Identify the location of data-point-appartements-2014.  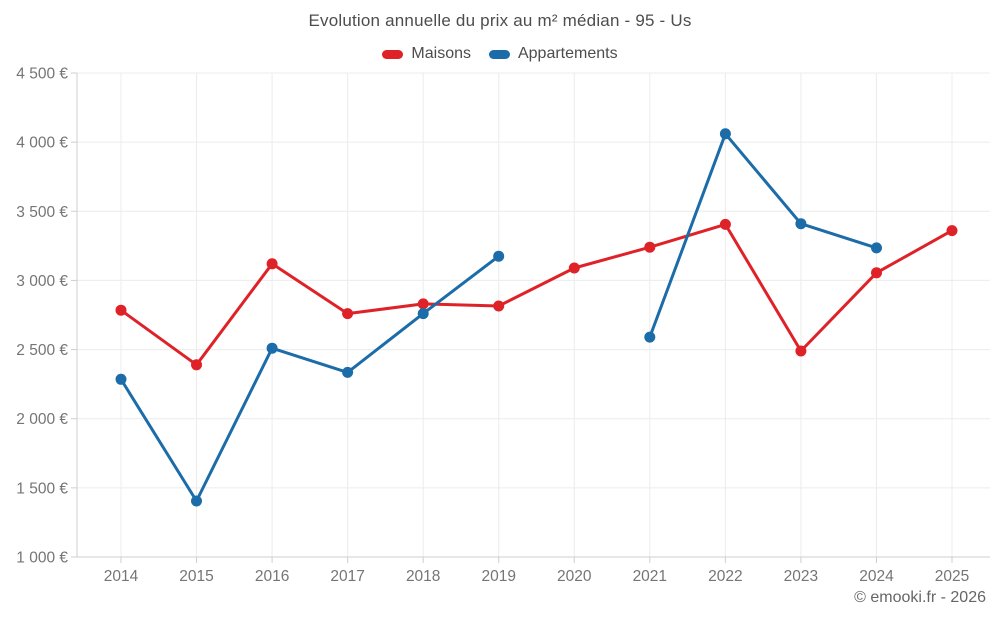
(121, 379).